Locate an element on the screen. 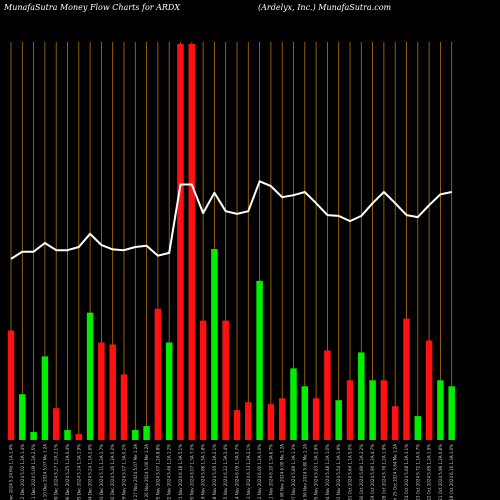 The image size is (500, 500). x-tick-label: Fri 13 Dec 2024 5.24 Md 1.1A 1.4% is located at coordinates (11, 472).